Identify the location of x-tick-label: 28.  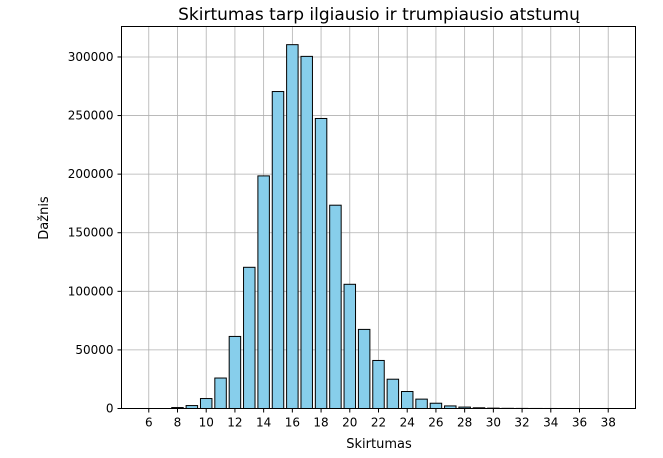
(464, 423).